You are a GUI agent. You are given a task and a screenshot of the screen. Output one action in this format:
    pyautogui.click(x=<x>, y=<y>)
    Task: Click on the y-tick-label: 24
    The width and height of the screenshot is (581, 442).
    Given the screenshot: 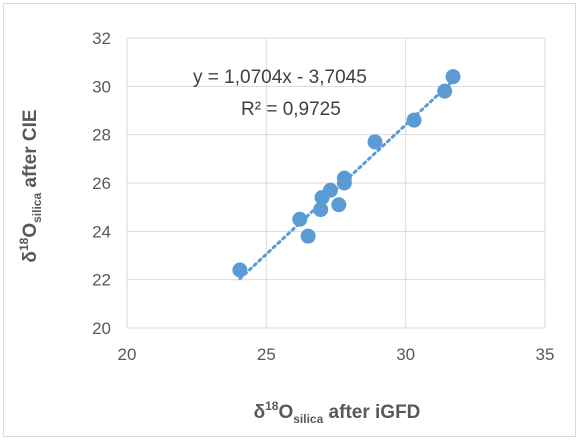 What is the action you would take?
    pyautogui.click(x=101, y=231)
    